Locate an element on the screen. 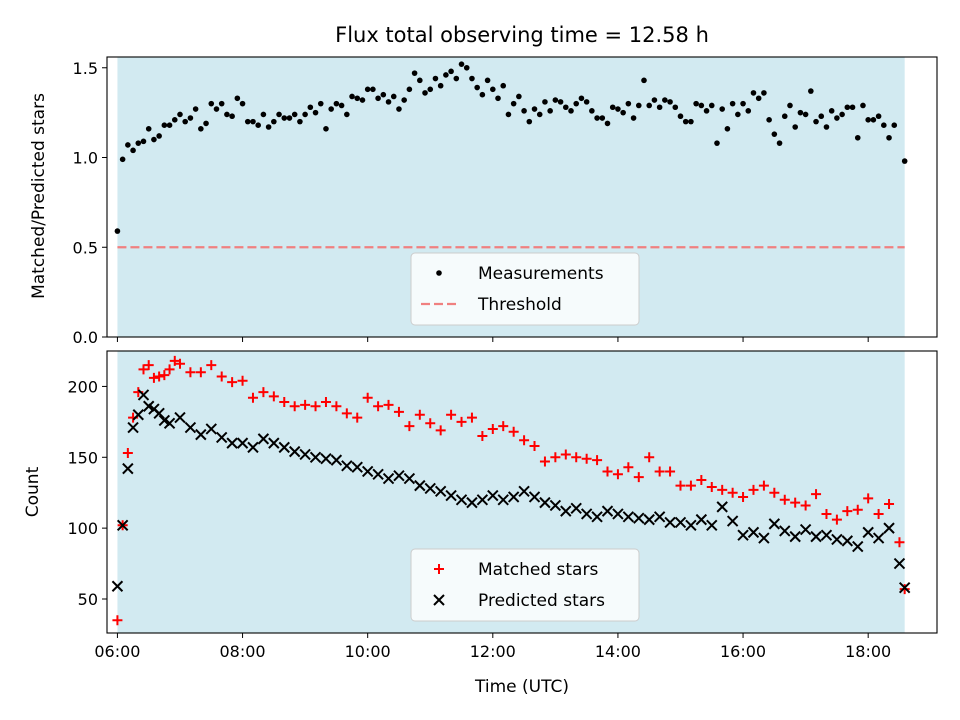 This screenshot has width=960, height=720. y-tick-label: 1.0 is located at coordinates (85, 158).